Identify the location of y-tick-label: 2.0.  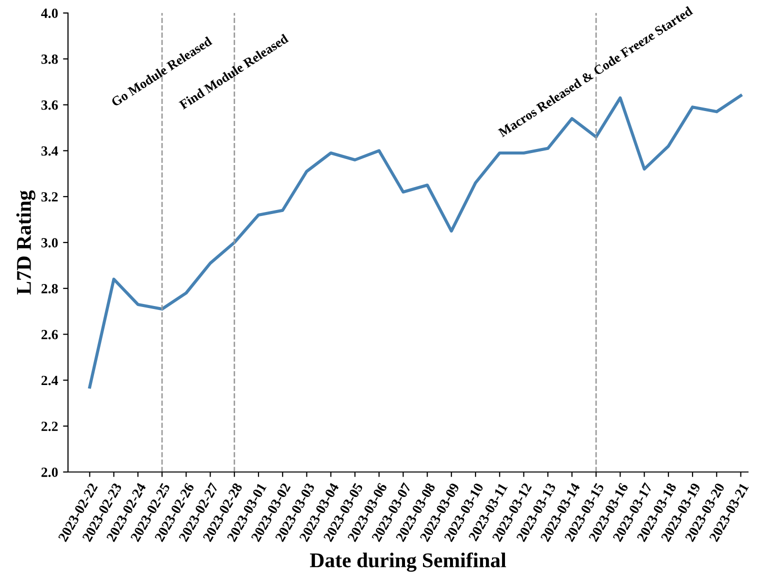
(50, 473).